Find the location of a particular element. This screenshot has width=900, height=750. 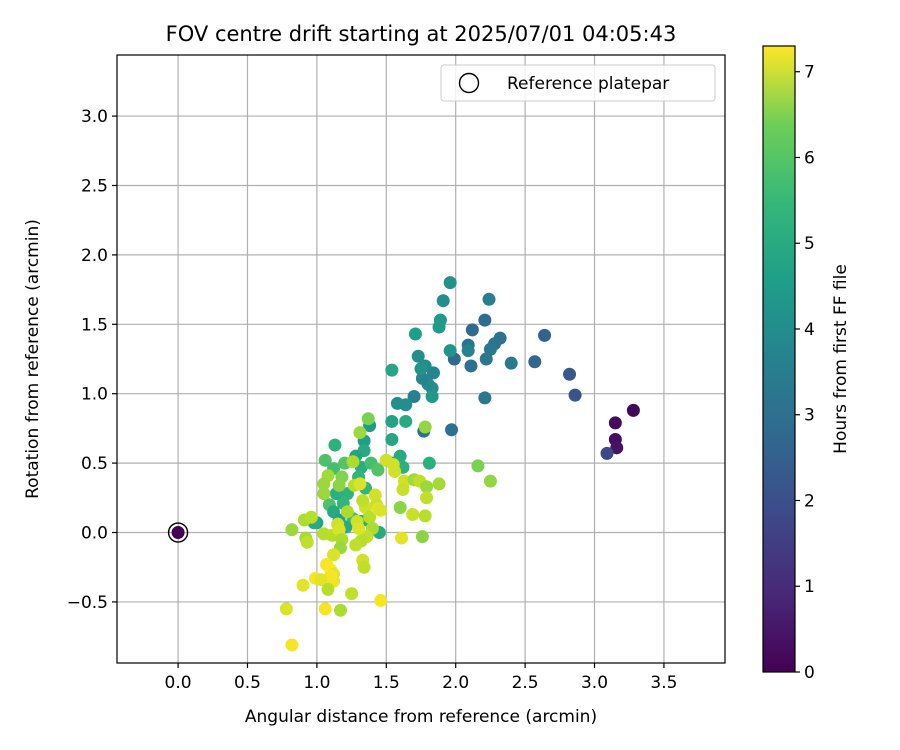

legend-marker-open-circle is located at coordinates (469, 83).